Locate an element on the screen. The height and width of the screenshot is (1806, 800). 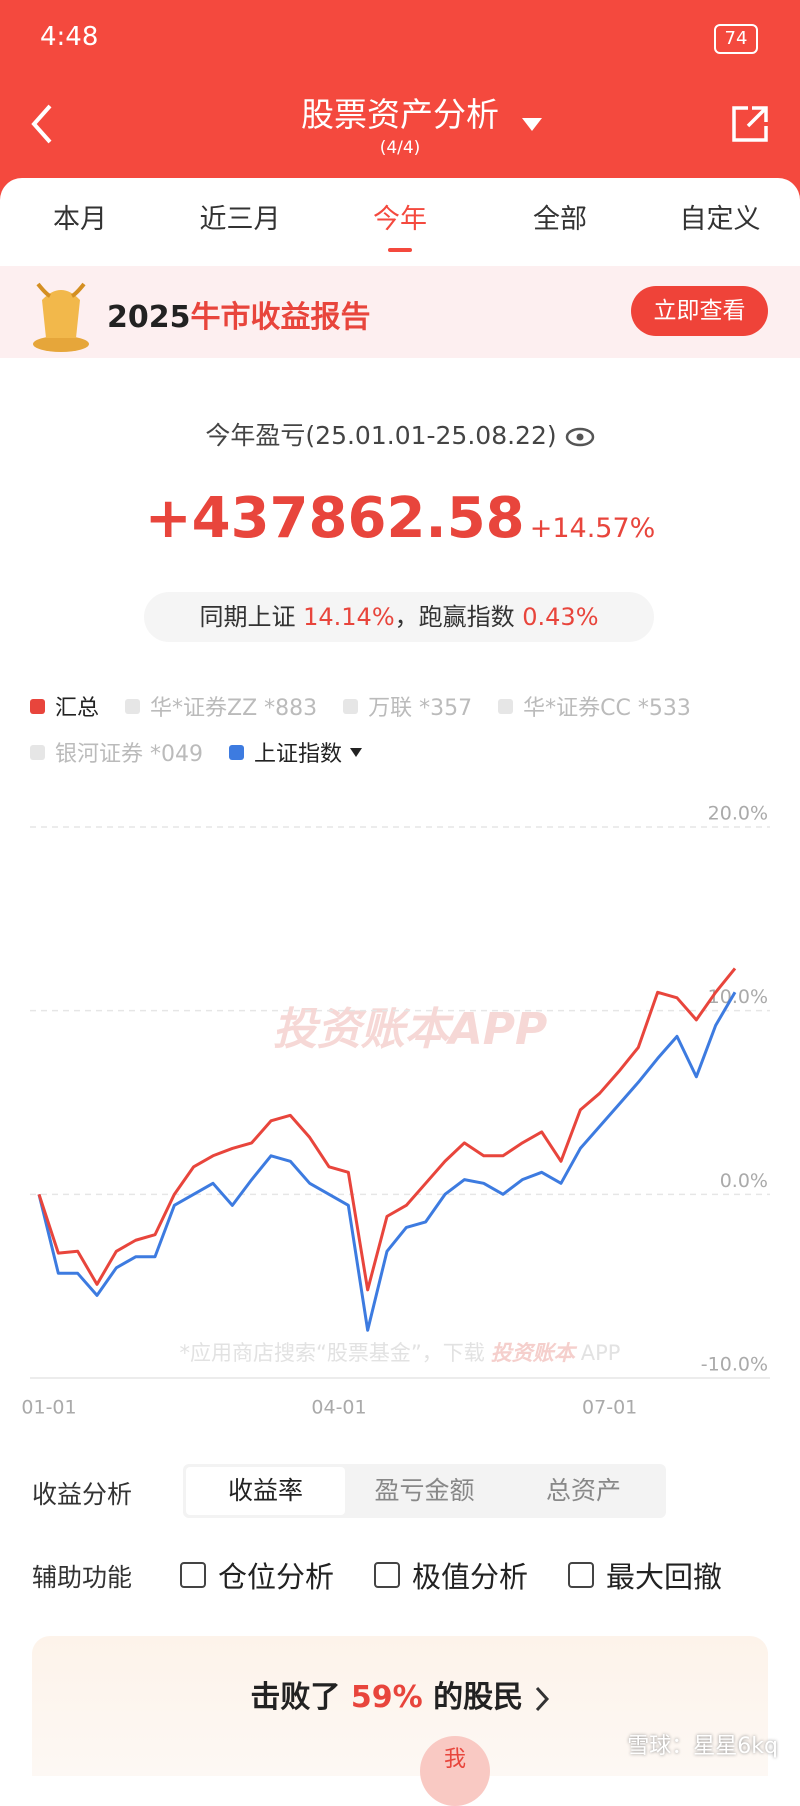
footnote: *应用商店搜索“股票基金”，下载 投资账本 APP is located at coordinates (400, 1353).